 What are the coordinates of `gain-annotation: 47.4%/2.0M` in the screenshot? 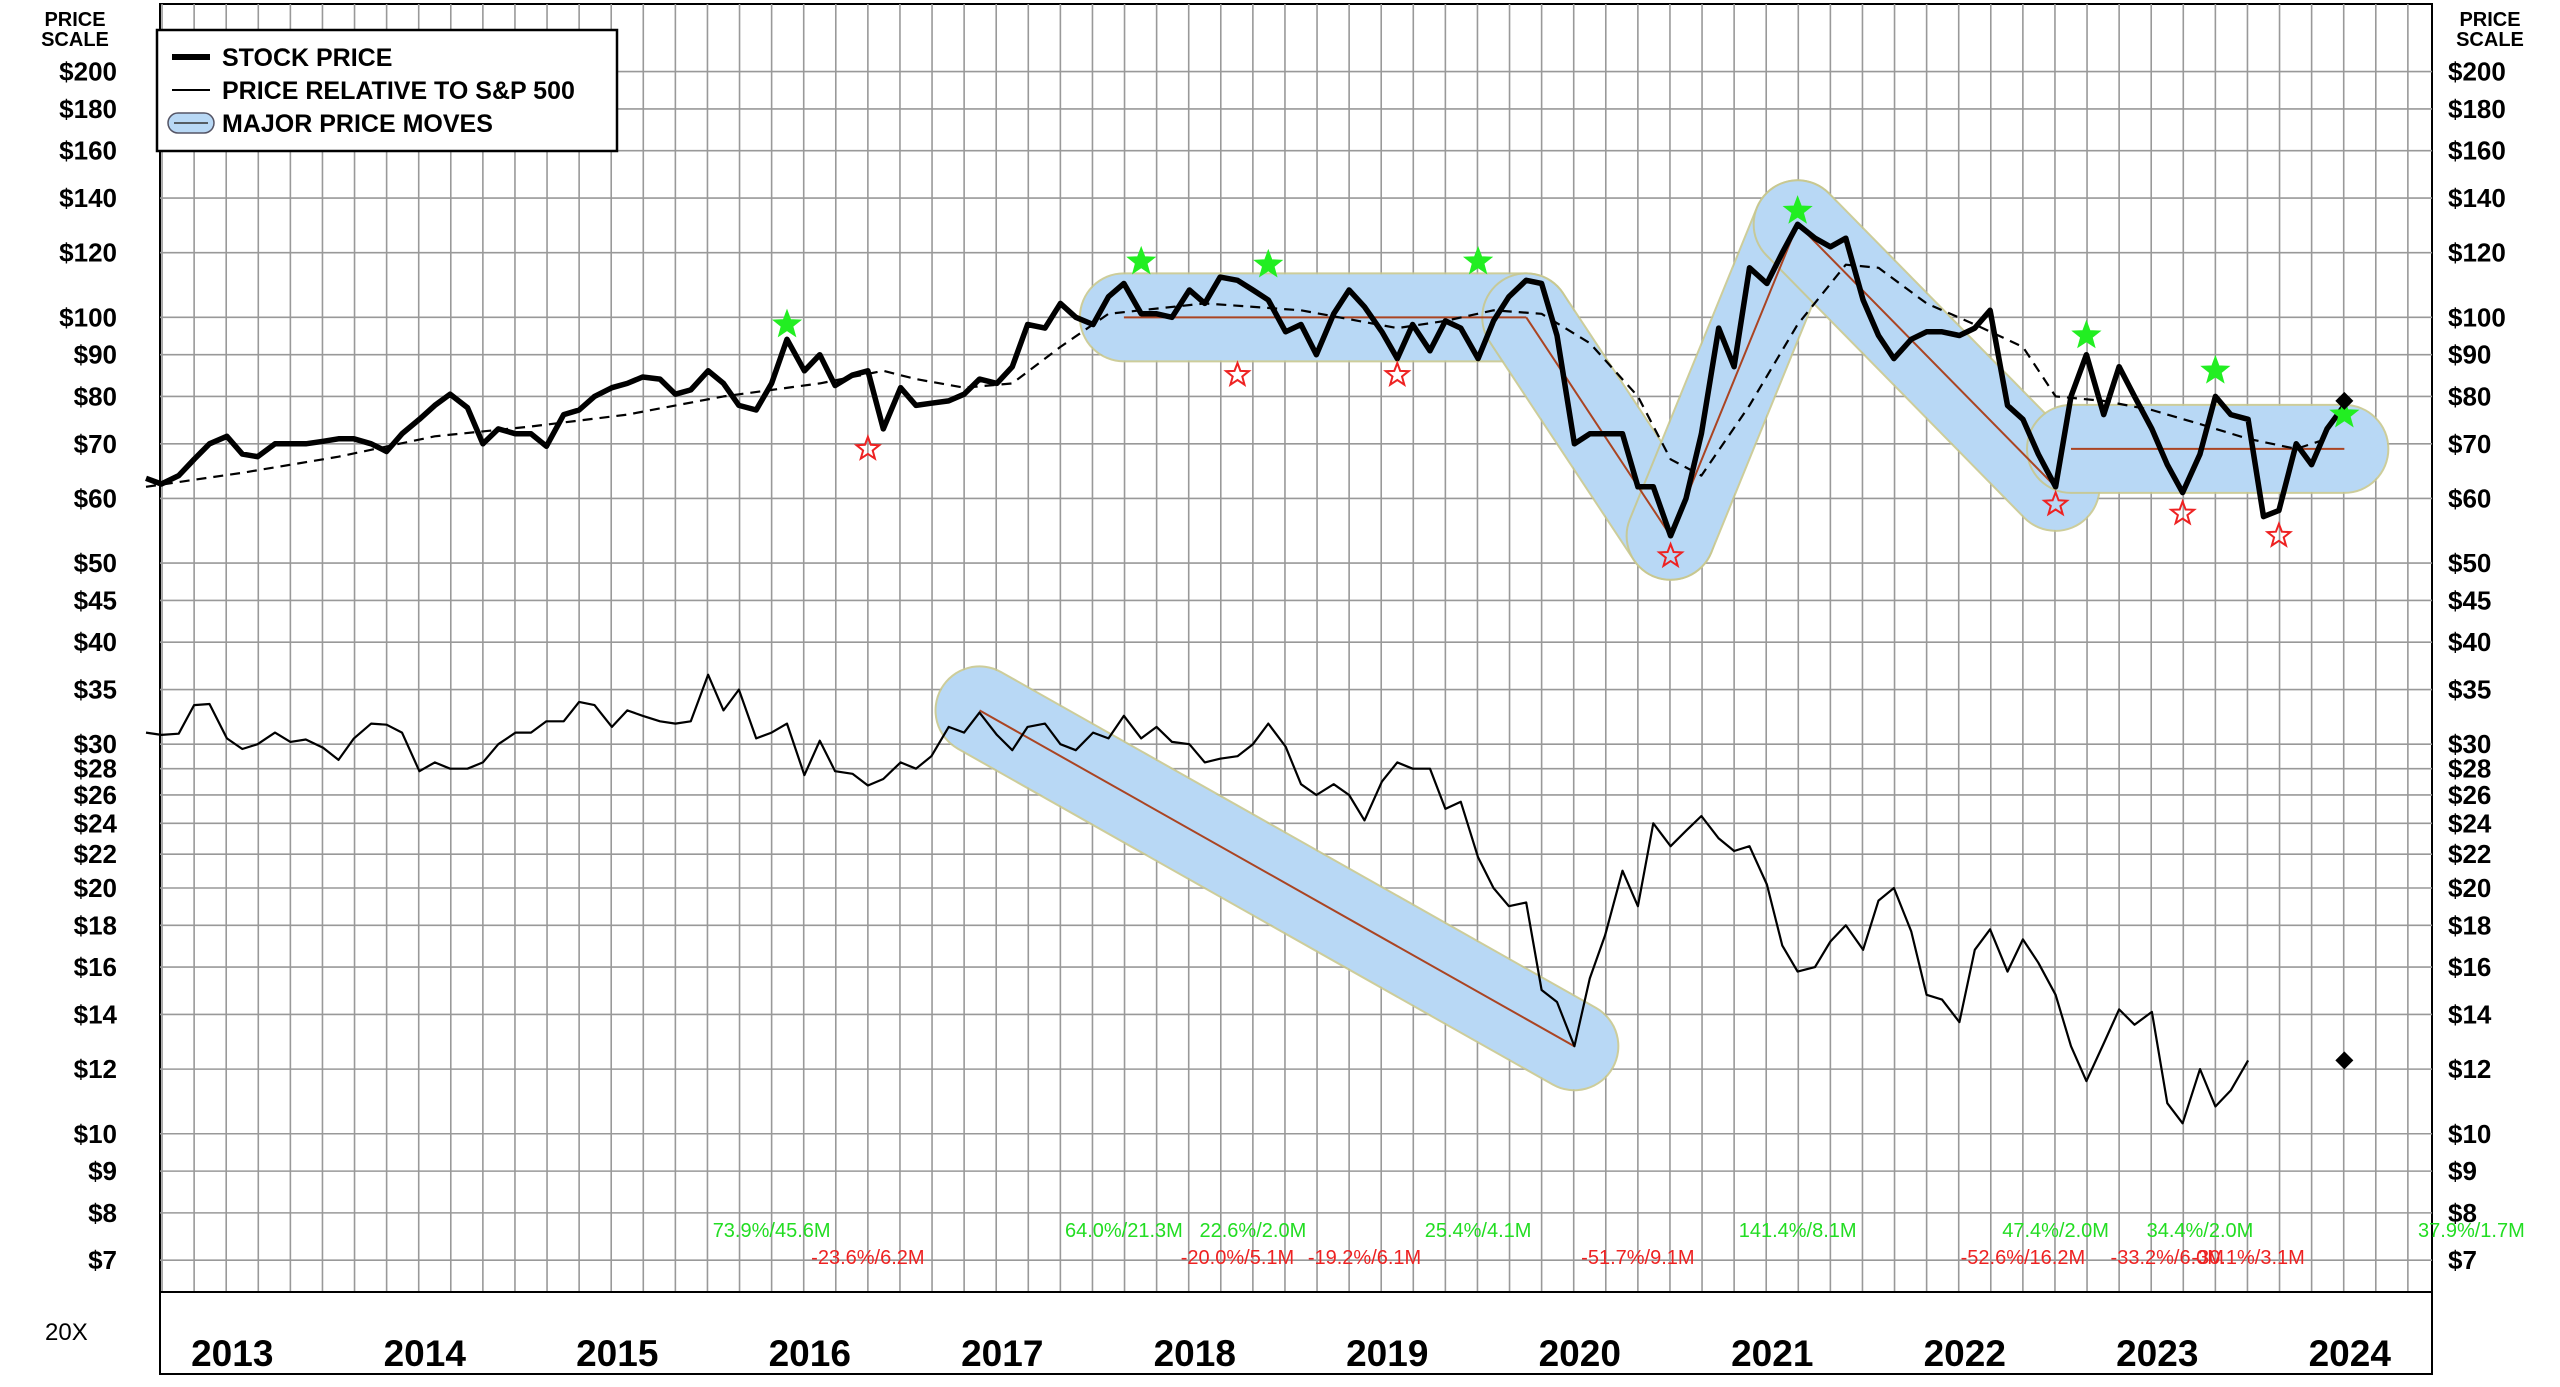 It's located at (2055, 1231).